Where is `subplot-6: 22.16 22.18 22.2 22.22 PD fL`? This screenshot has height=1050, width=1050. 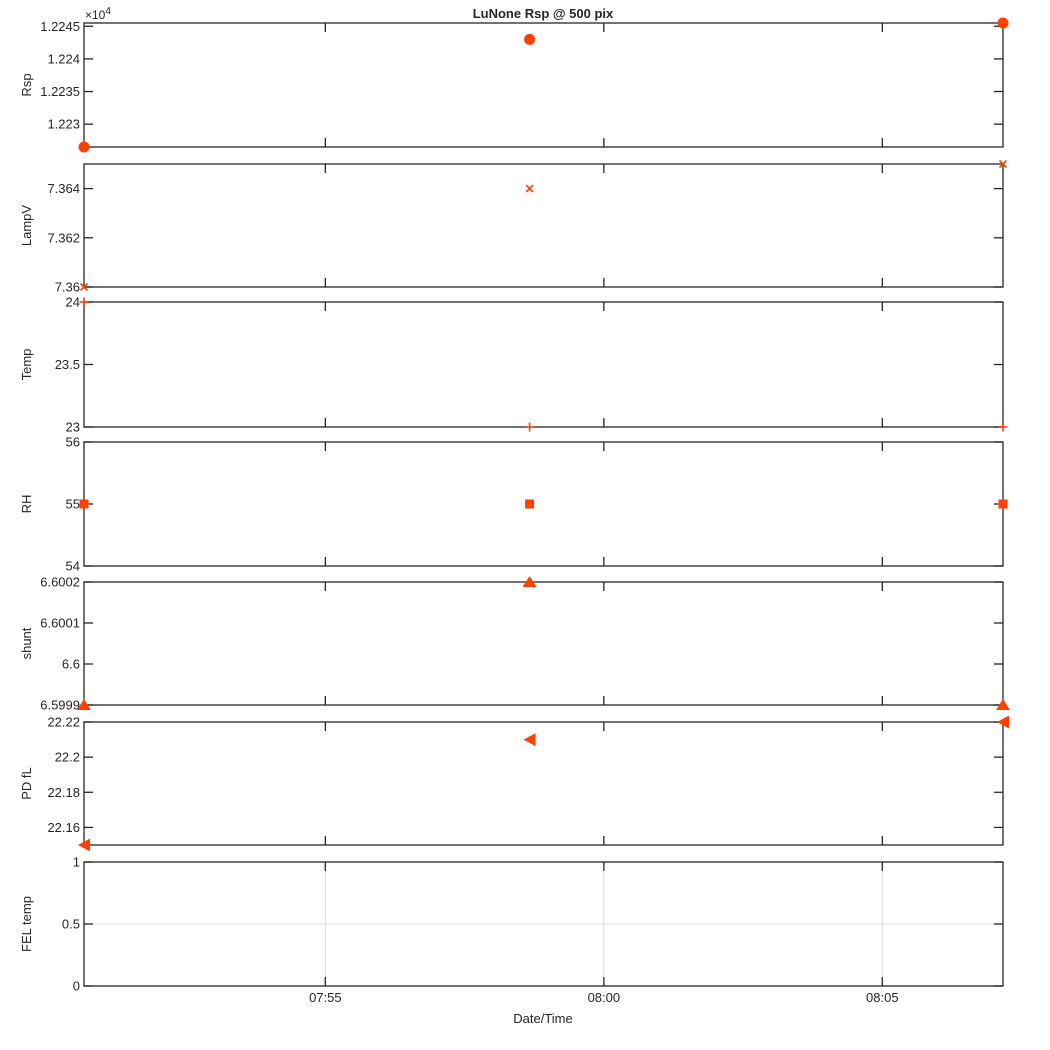 subplot-6: 22.16 22.18 22.2 22.22 PD fL is located at coordinates (514, 783).